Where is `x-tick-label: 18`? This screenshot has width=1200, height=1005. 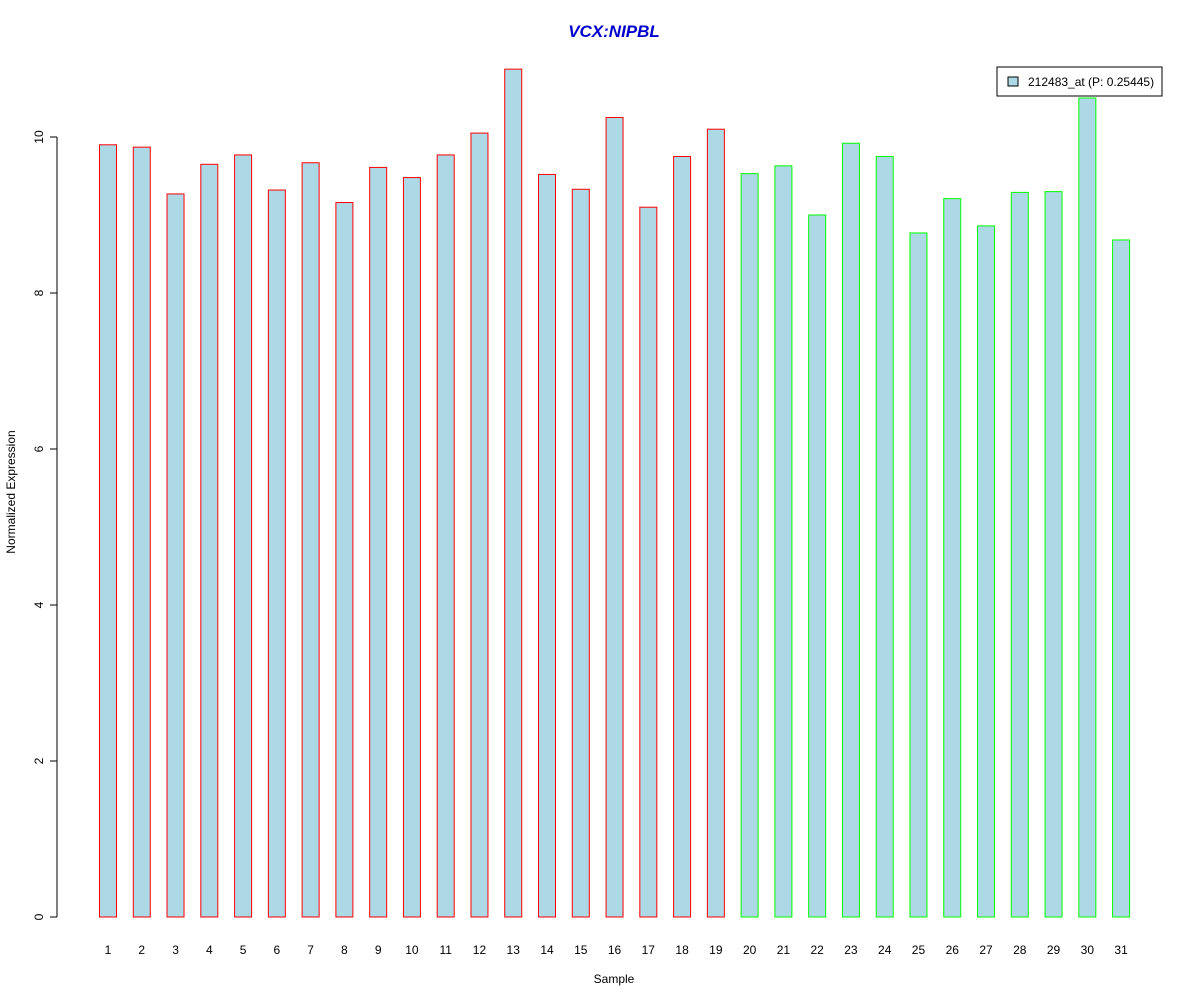 x-tick-label: 18 is located at coordinates (682, 950).